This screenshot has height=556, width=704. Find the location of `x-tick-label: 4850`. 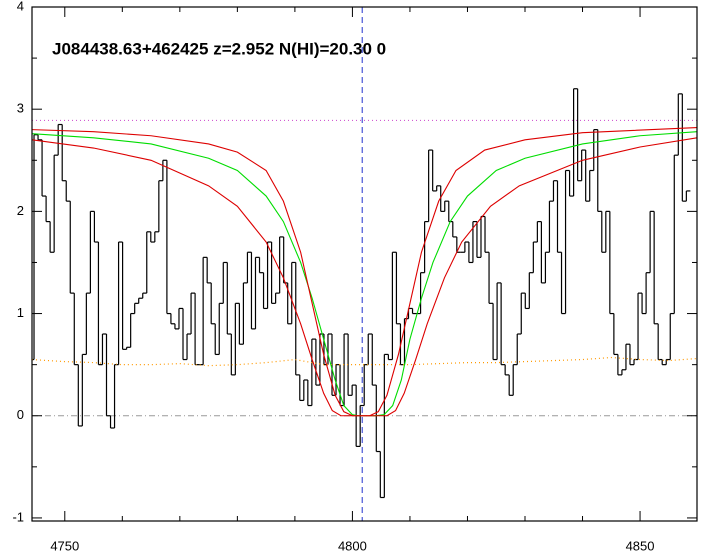

x-tick-label: 4850 is located at coordinates (640, 545).